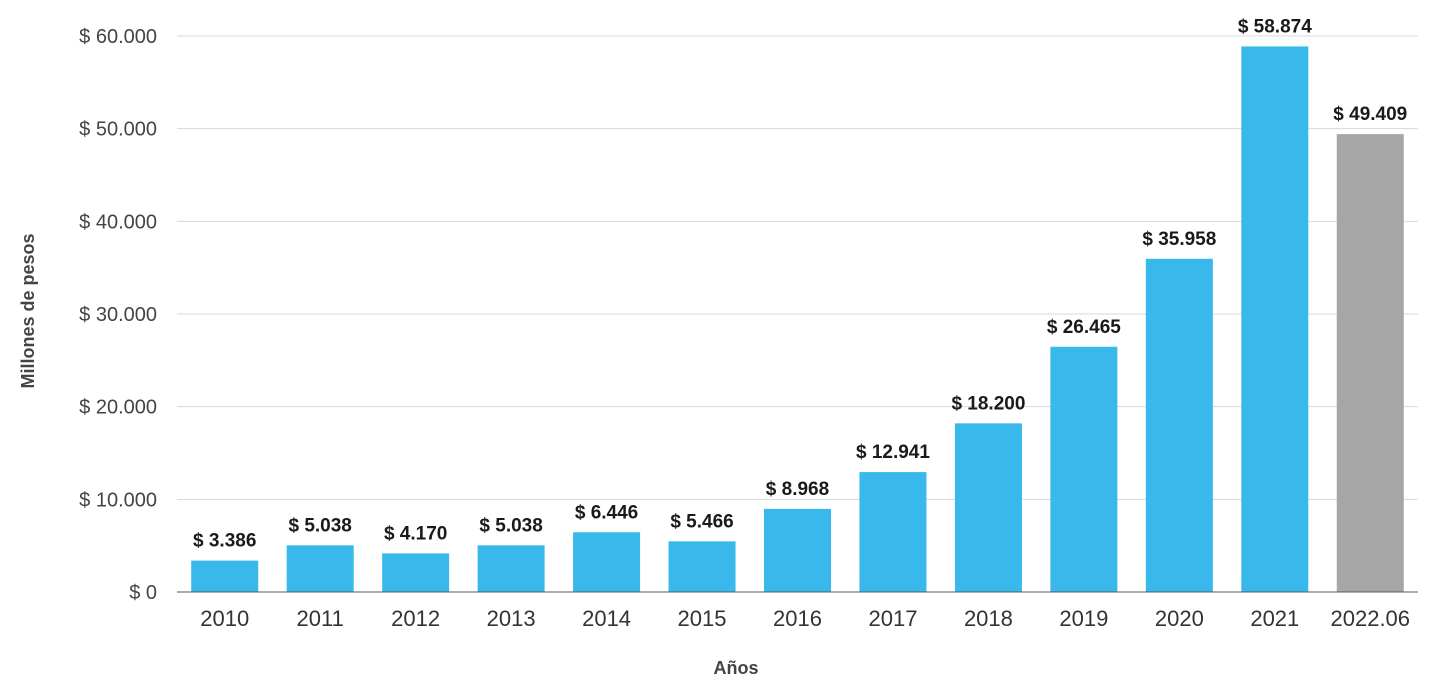  What do you see at coordinates (893, 452) in the screenshot?
I see `data-label: $ 12.941` at bounding box center [893, 452].